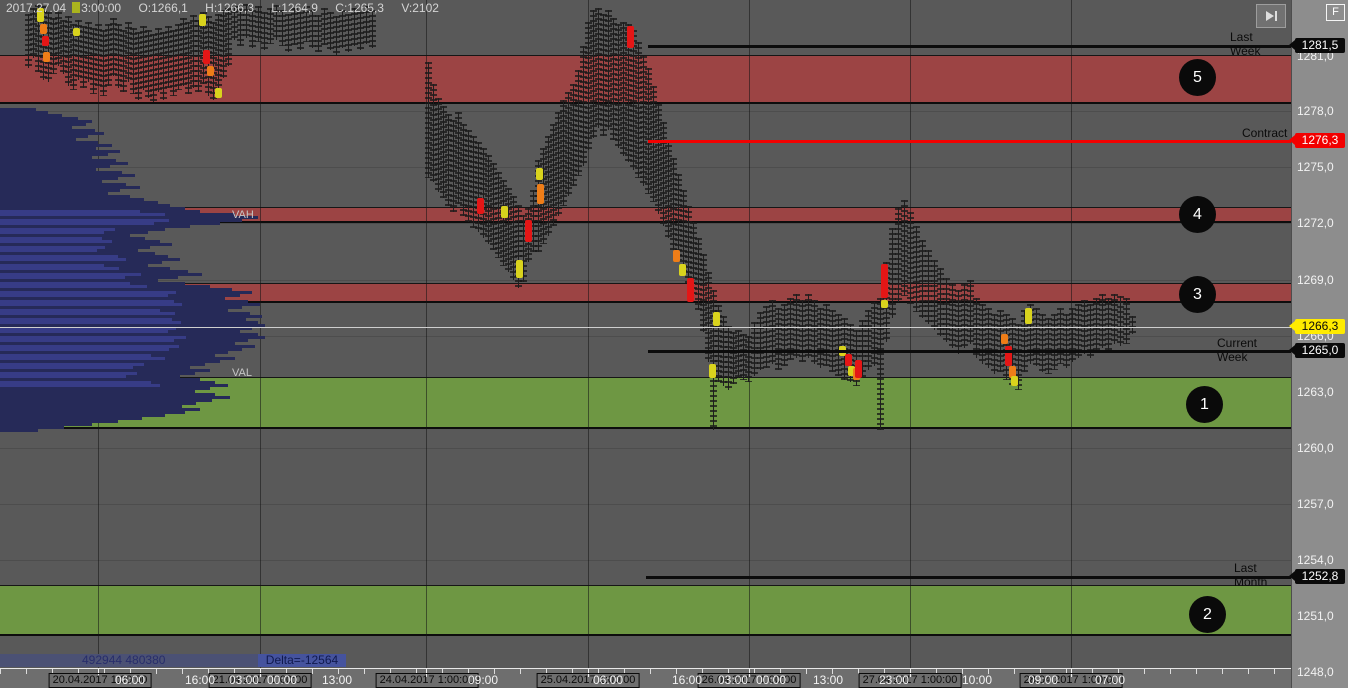  Describe the element at coordinates (910, 680) in the screenshot. I see `date-label: 27.04.2017 1:00:00` at that location.